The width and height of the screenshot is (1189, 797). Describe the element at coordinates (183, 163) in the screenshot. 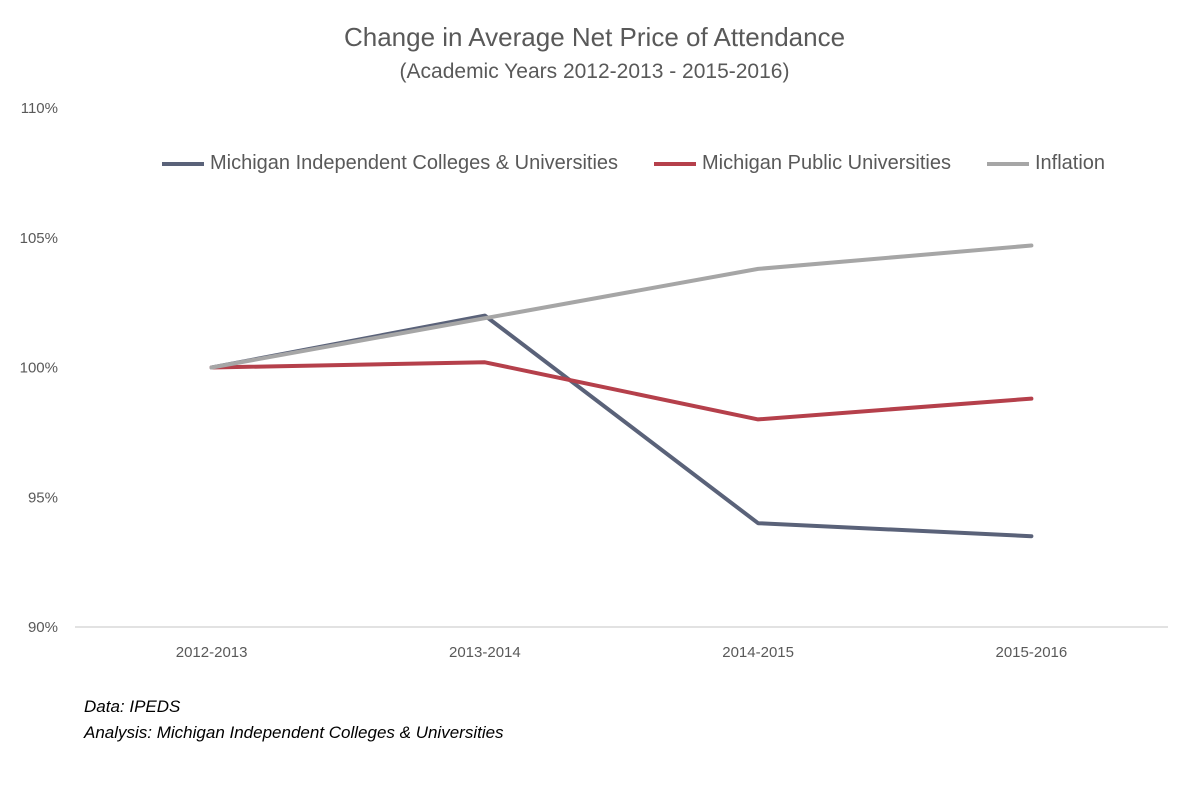

I see `legend-swatch-independent` at that location.